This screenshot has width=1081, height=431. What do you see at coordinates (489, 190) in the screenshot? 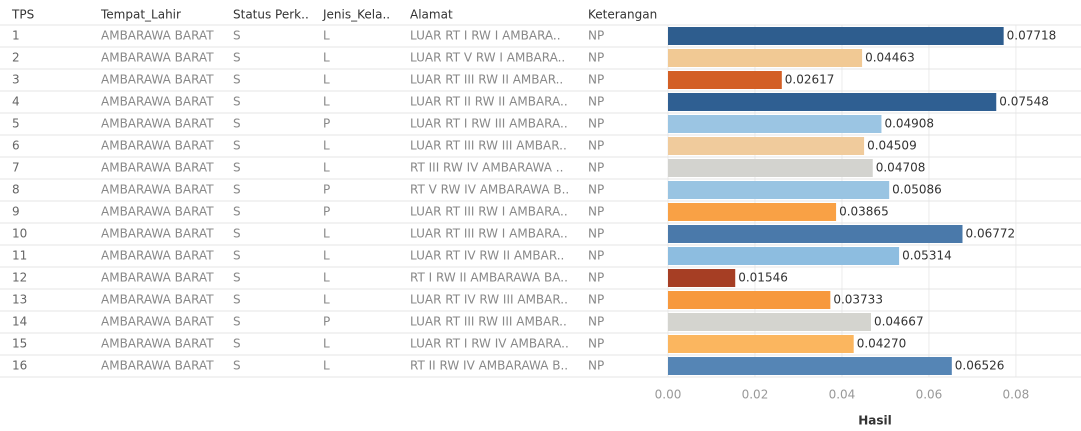
I see `cell: RT V RW IV AMBARAWA B..` at bounding box center [489, 190].